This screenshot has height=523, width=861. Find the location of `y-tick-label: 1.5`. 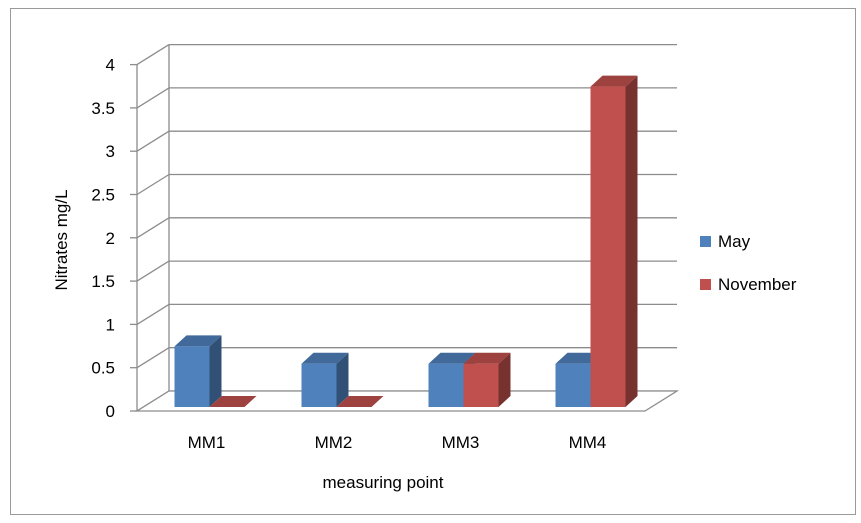

y-tick-label: 1.5 is located at coordinates (103, 281).